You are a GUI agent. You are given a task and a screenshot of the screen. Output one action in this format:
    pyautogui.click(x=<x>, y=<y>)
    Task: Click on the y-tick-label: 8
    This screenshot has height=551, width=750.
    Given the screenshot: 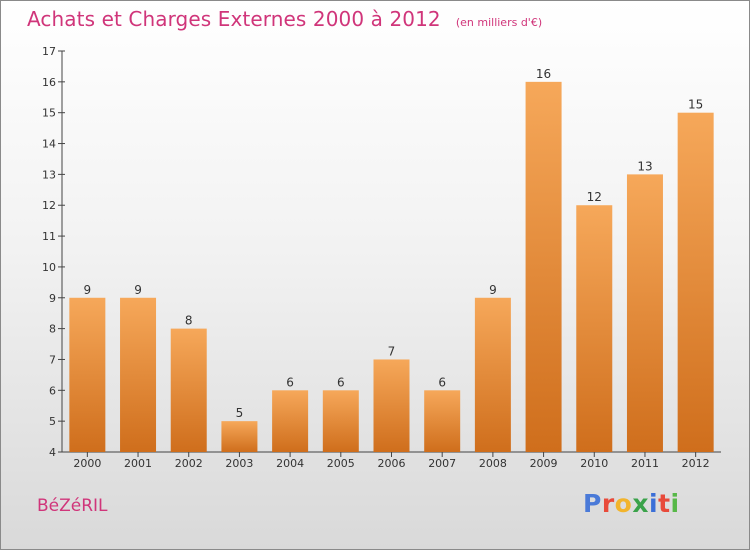 What is the action you would take?
    pyautogui.click(x=52, y=329)
    